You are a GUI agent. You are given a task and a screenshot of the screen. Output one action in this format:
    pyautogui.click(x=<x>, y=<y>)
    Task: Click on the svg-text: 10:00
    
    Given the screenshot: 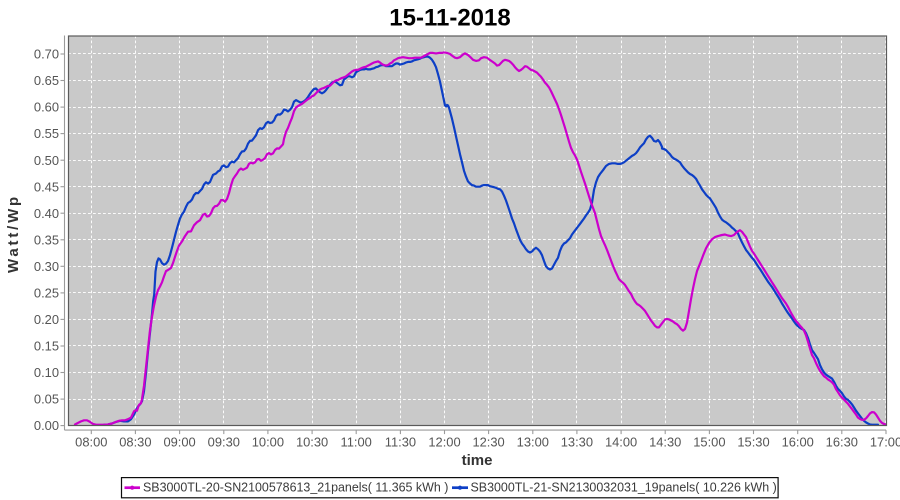 What is the action you would take?
    pyautogui.click(x=268, y=442)
    